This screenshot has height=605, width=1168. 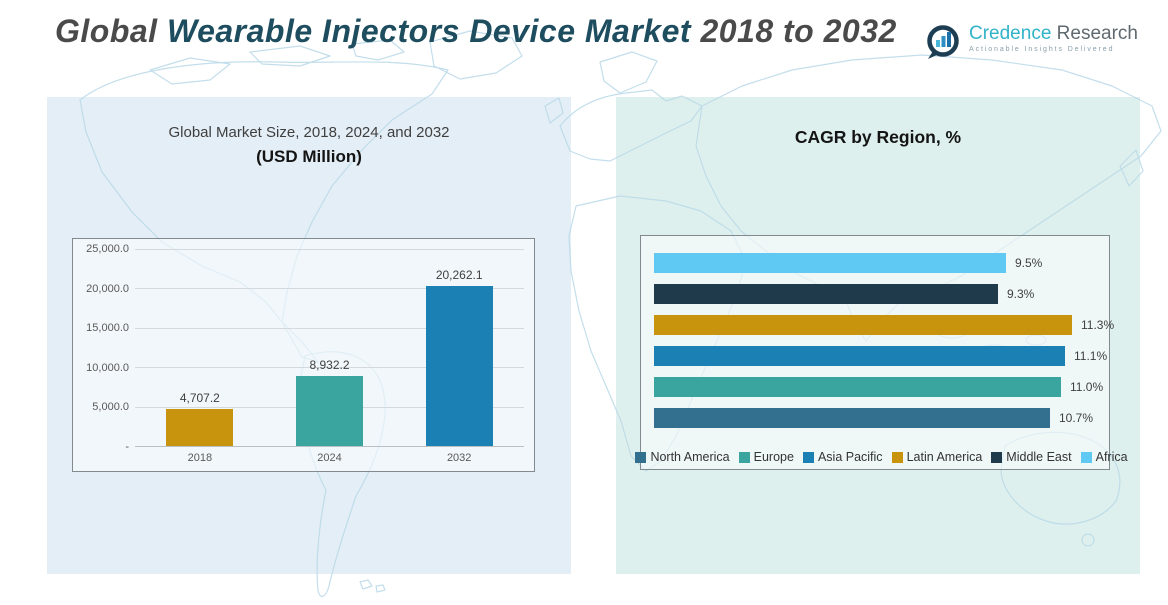 I want to click on cagr-bar-row: 9.5%, so click(x=881, y=263).